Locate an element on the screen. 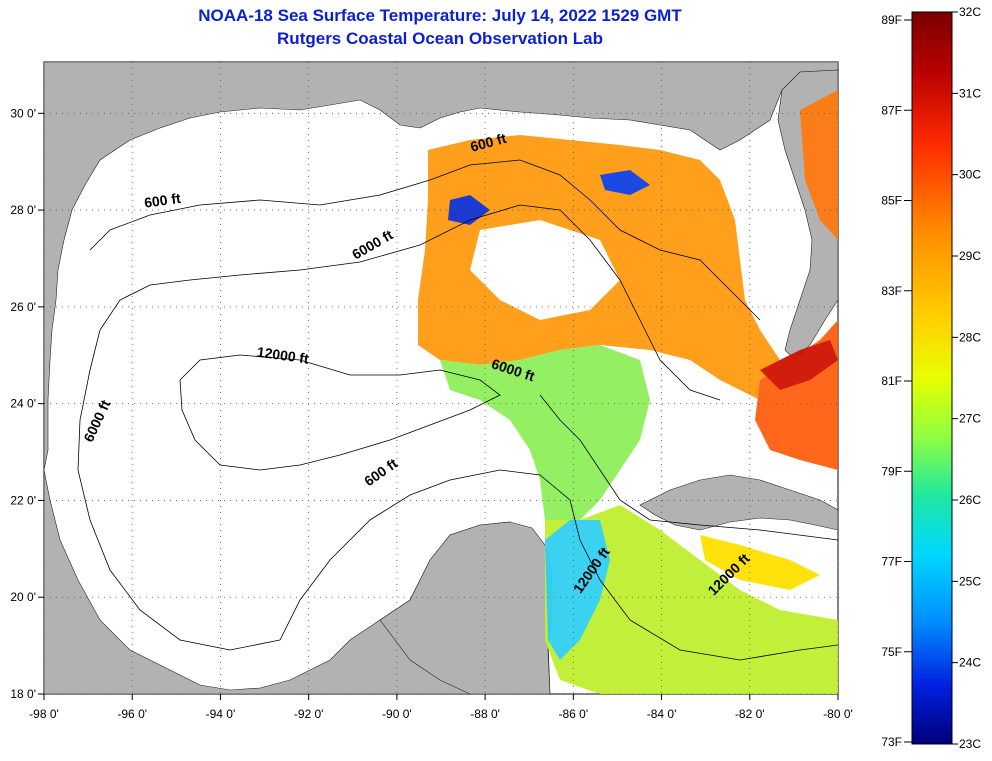 The width and height of the screenshot is (992, 761). colorbar-f-label: 73F is located at coordinates (891, 742).